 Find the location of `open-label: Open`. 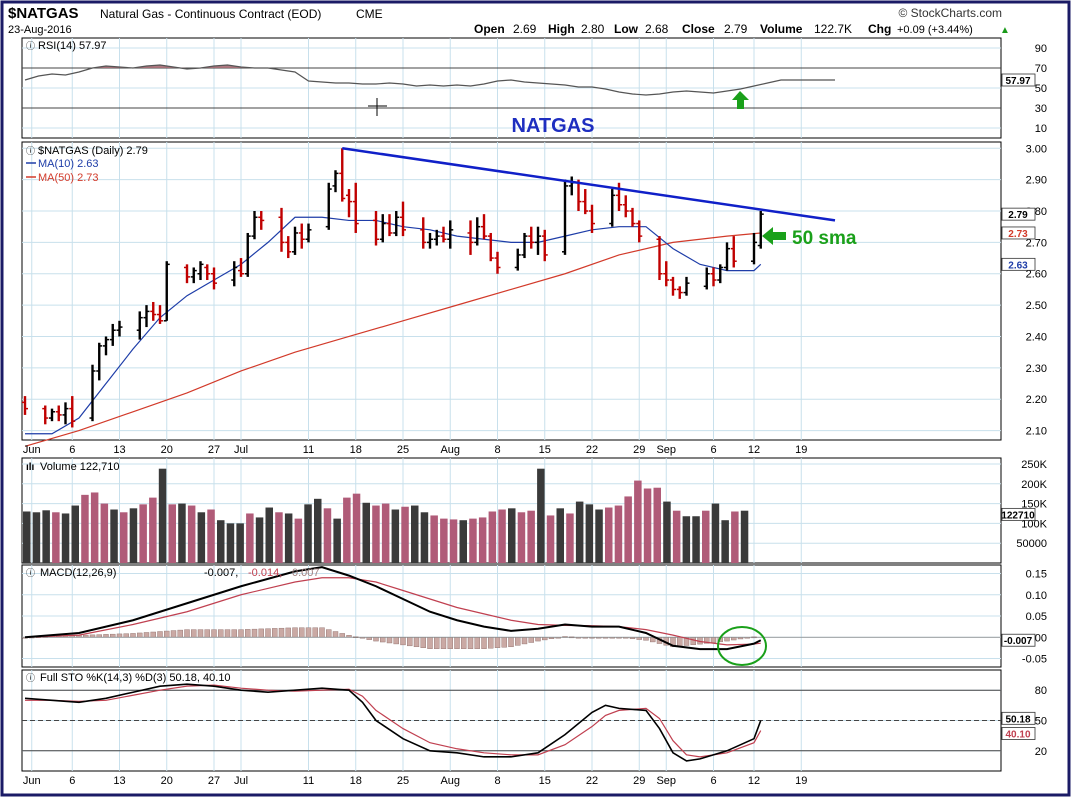

open-label: Open is located at coordinates (489, 29).